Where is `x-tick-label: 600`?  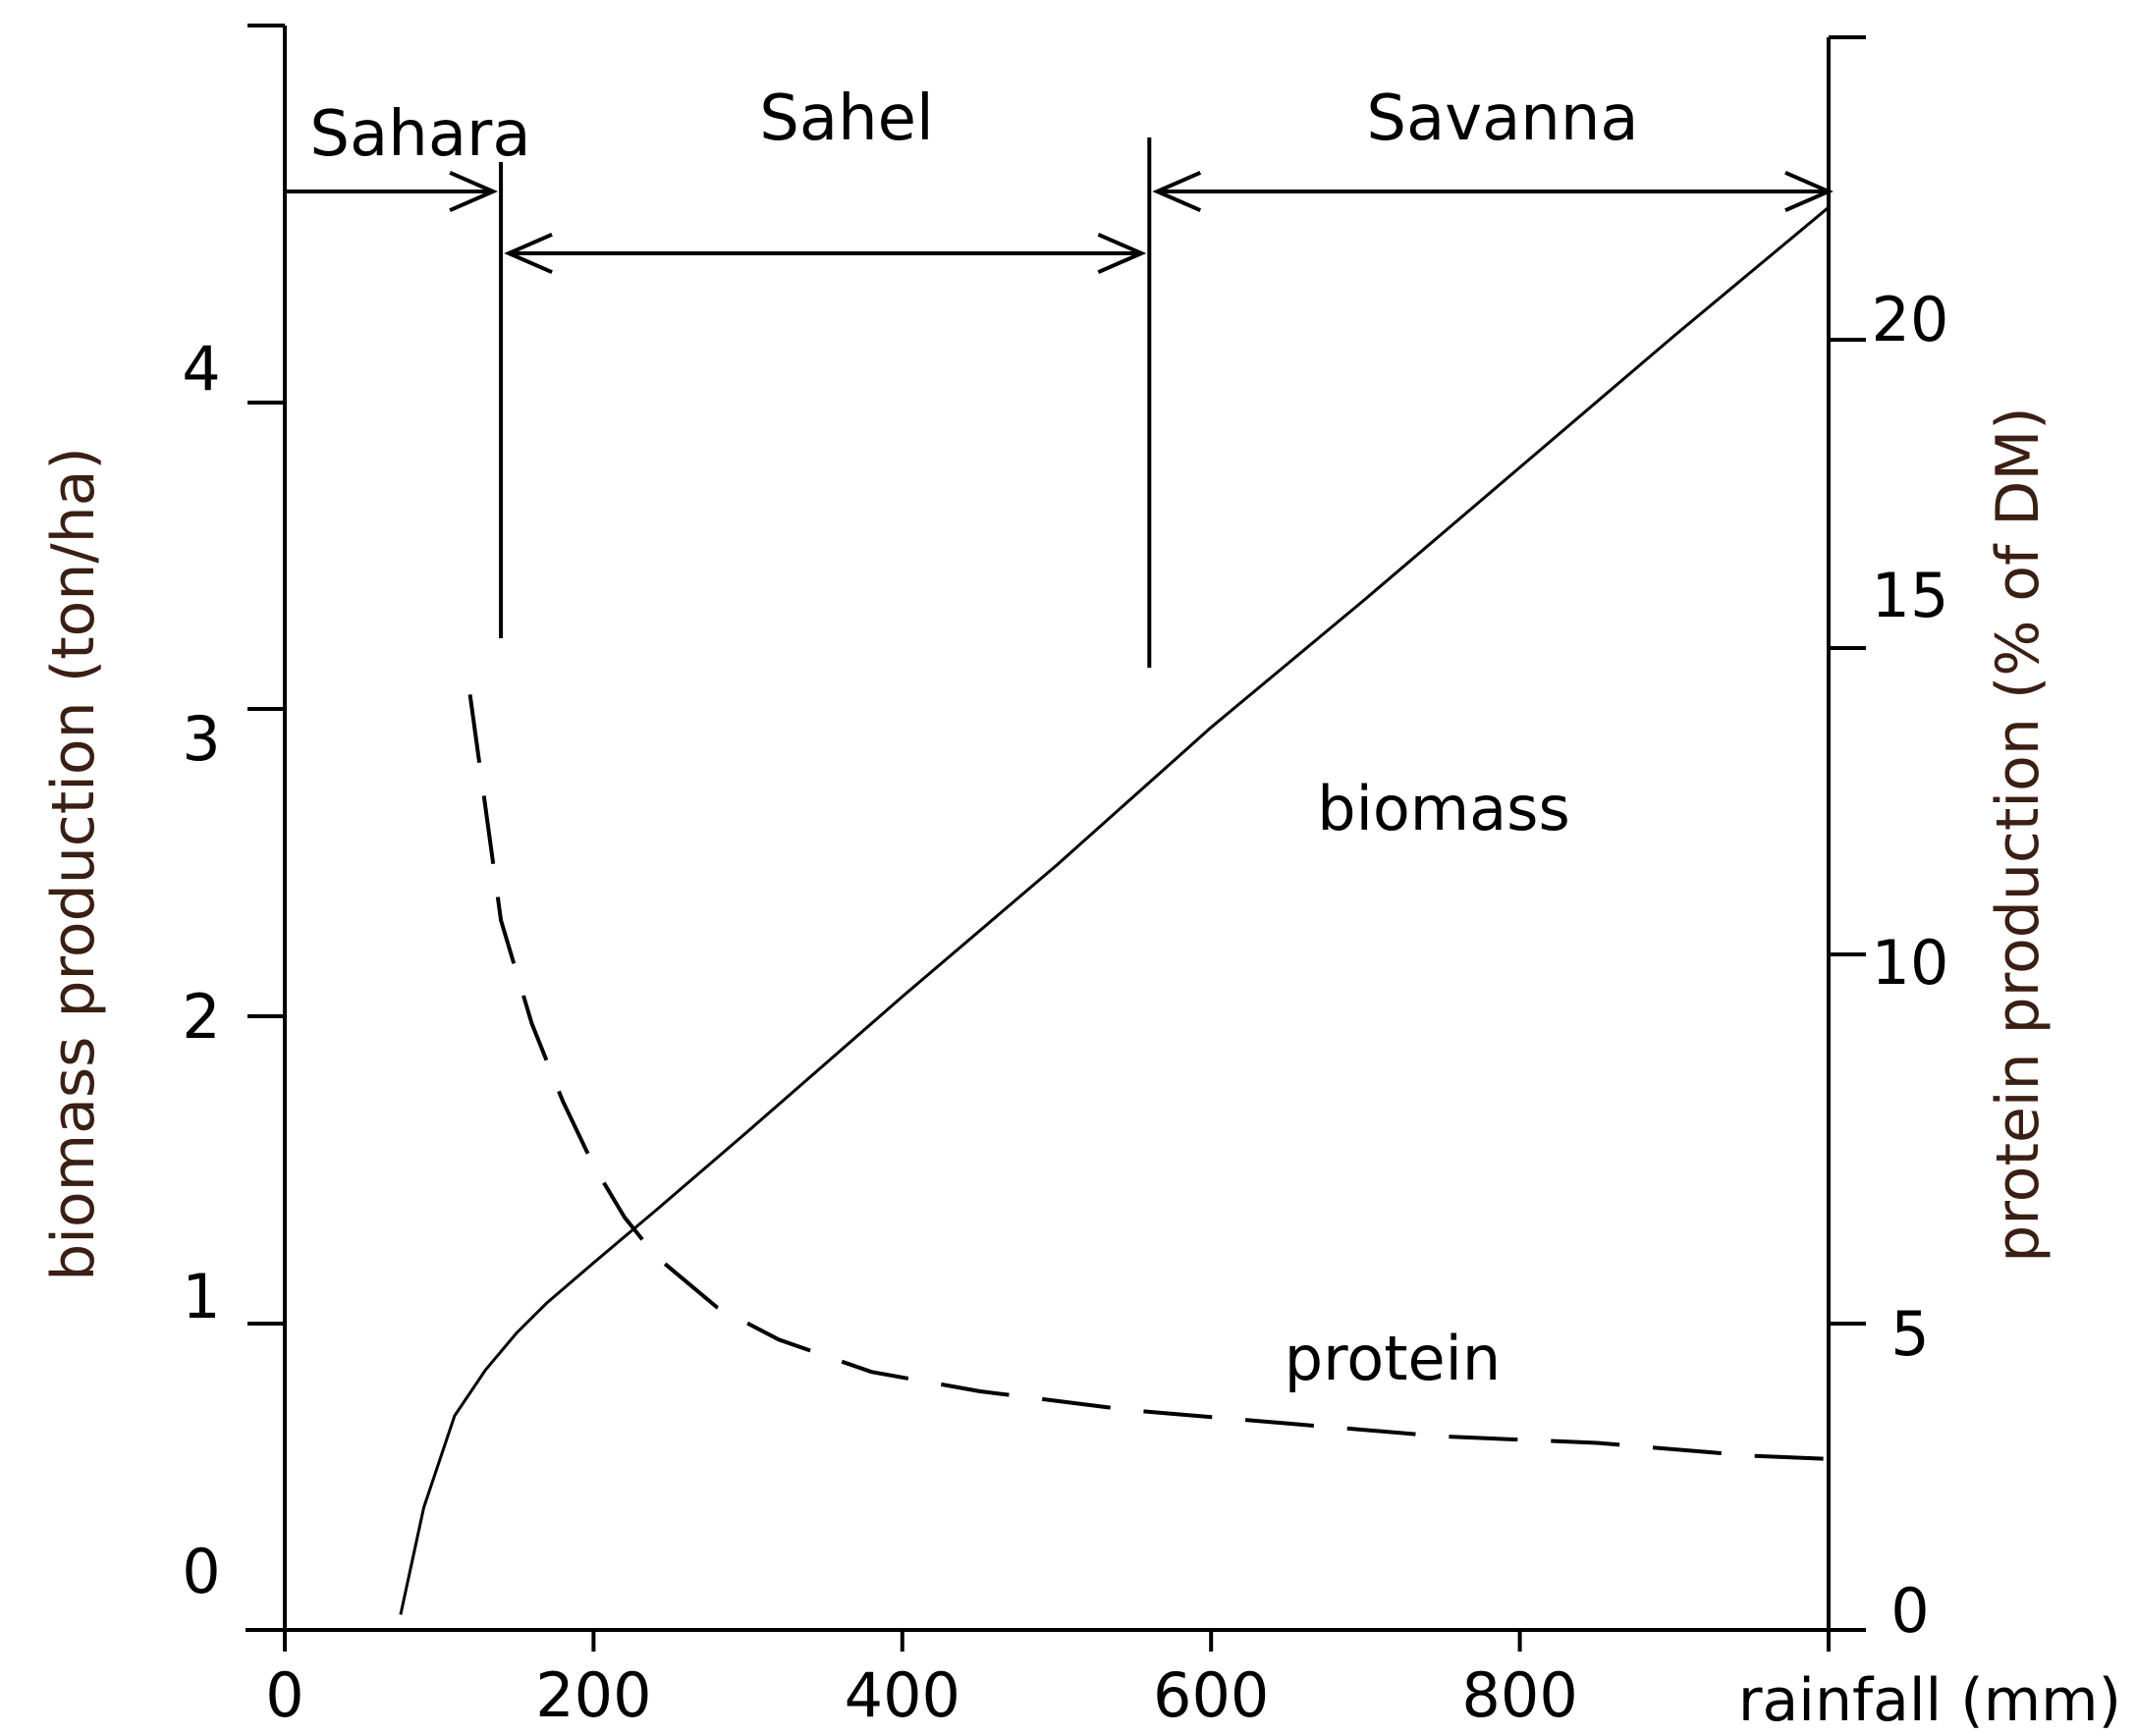
x-tick-label: 600 is located at coordinates (1211, 1695).